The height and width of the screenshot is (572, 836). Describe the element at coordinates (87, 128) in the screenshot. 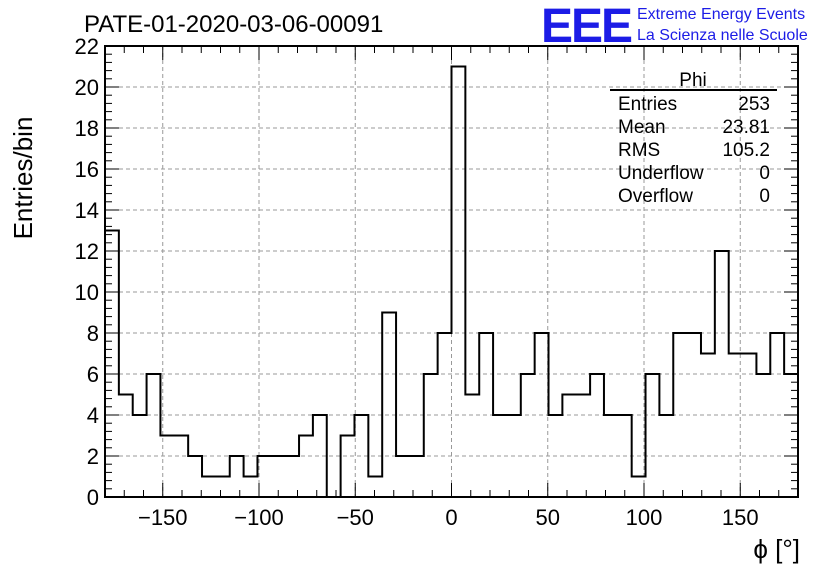

I see `y-tick-label: 18` at that location.